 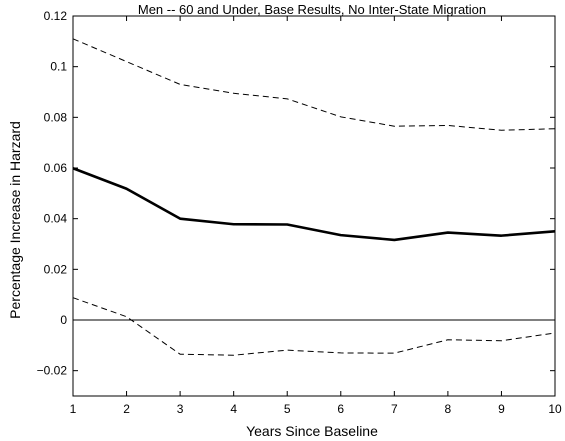 What do you see at coordinates (56, 117) in the screenshot?
I see `y-tick-label: 0.08` at bounding box center [56, 117].